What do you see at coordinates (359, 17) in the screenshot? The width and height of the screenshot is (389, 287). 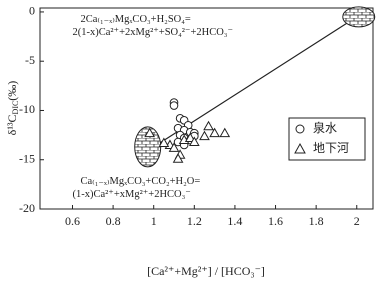 I see `dolomite-symbol` at bounding box center [359, 17].